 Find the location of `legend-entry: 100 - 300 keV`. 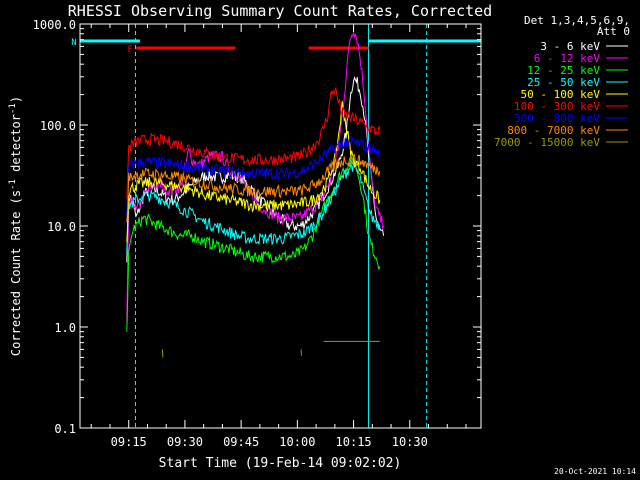

legend-entry: 100 - 300 keV is located at coordinates (557, 106).